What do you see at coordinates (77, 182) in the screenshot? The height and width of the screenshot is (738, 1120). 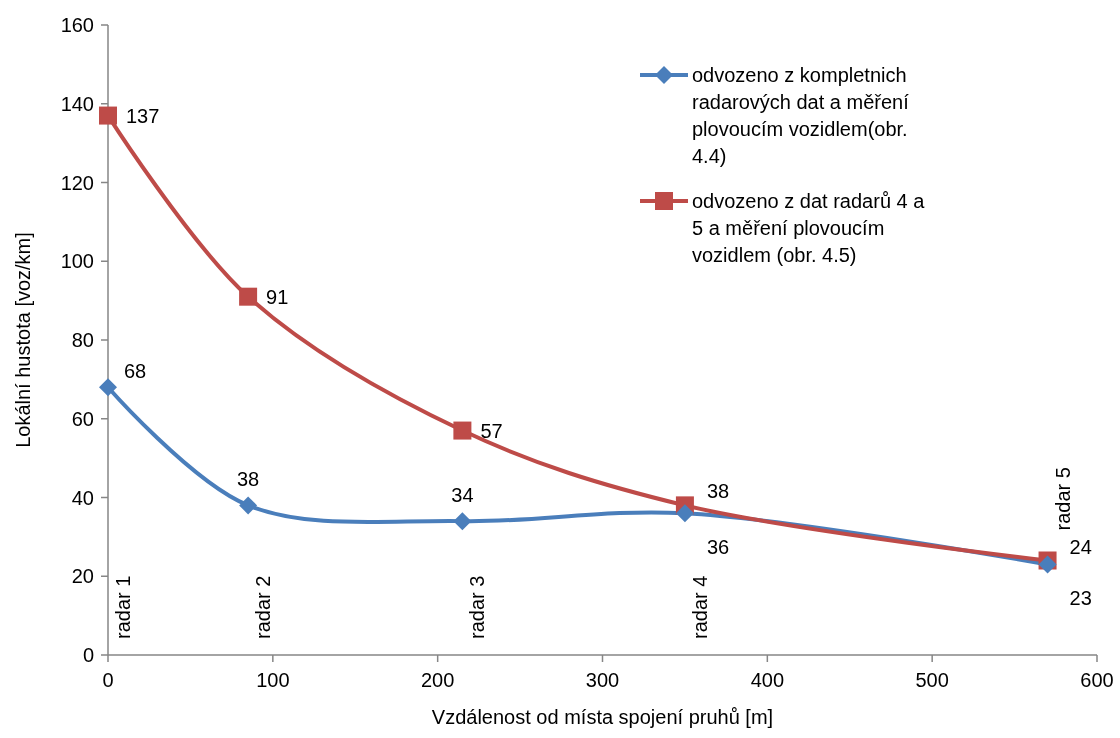 I see `y-tick-label: 120` at bounding box center [77, 182].